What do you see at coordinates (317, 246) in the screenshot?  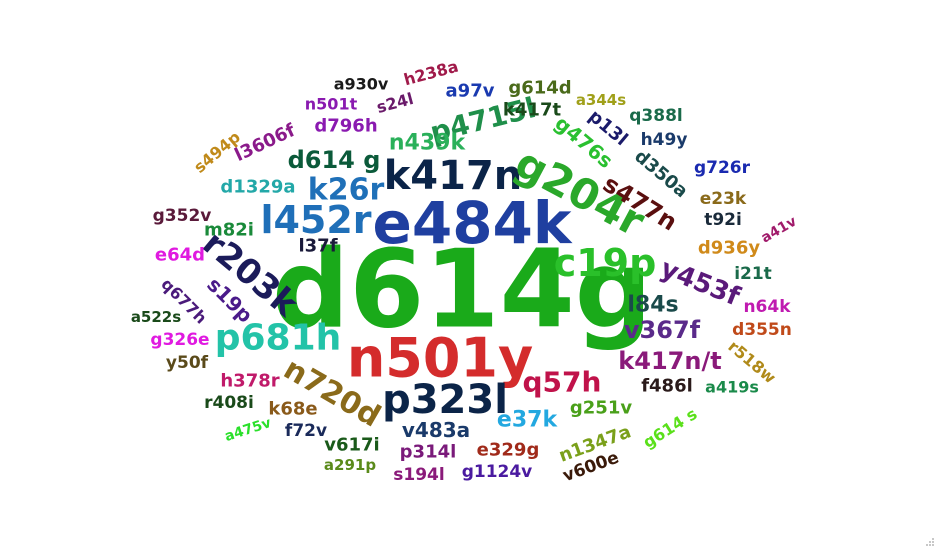 I see `word-l37f: l37f` at bounding box center [317, 246].